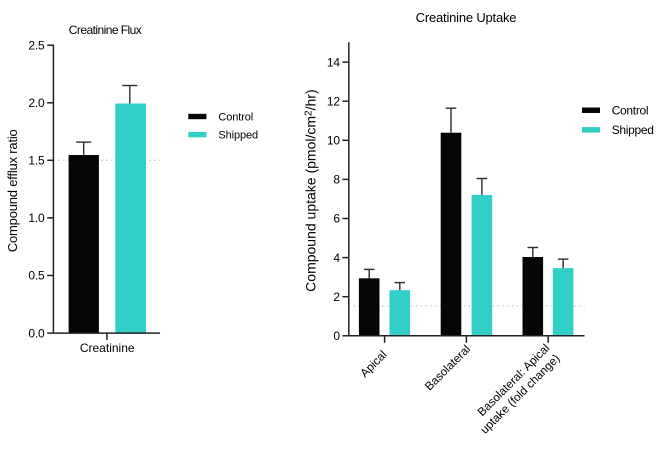 The image size is (664, 452). Describe the element at coordinates (36, 333) in the screenshot. I see `svg-text: 0.0` at that location.